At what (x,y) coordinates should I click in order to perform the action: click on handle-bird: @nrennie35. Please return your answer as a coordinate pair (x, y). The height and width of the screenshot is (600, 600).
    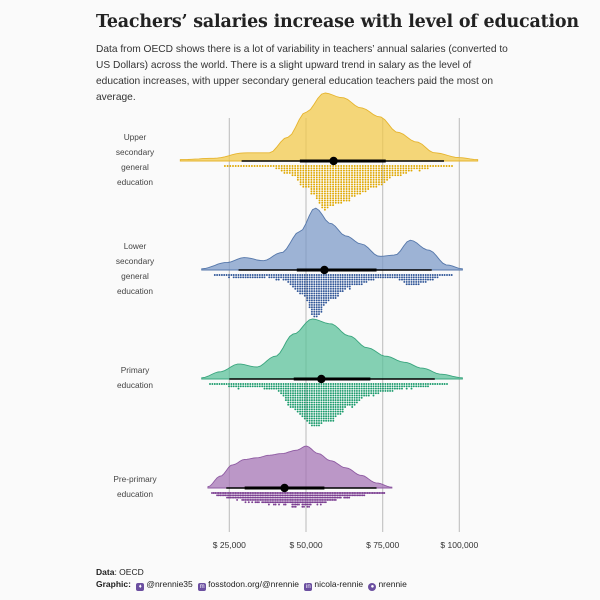
    Looking at the image, I should click on (169, 584).